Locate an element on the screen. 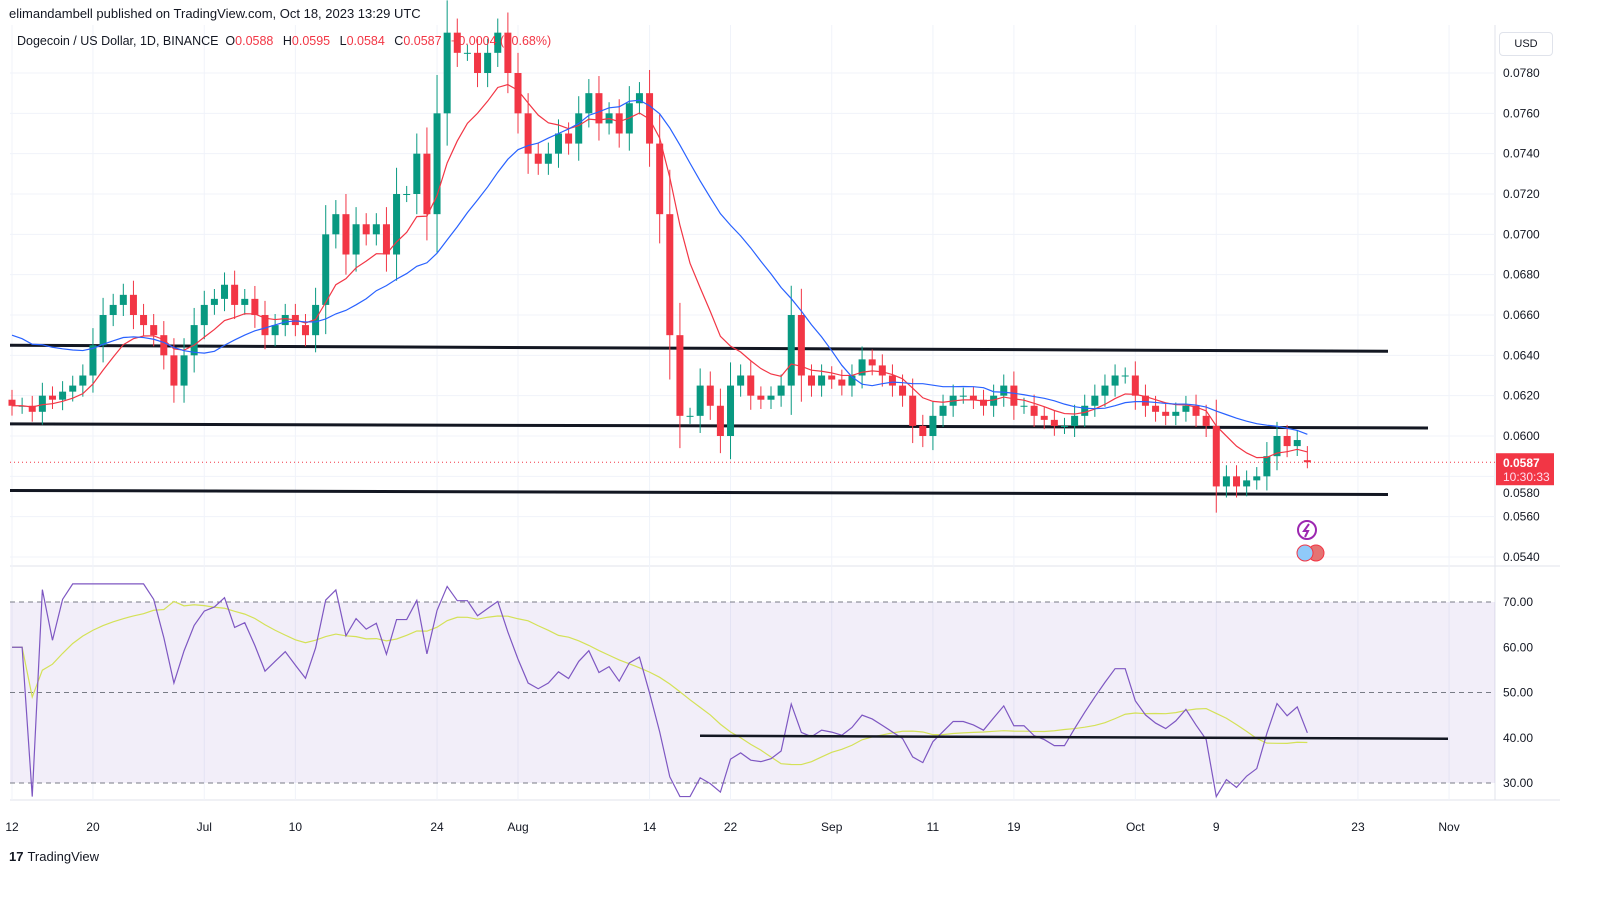 This screenshot has width=1614, height=901. time-tick-label: Jul is located at coordinates (204, 827).